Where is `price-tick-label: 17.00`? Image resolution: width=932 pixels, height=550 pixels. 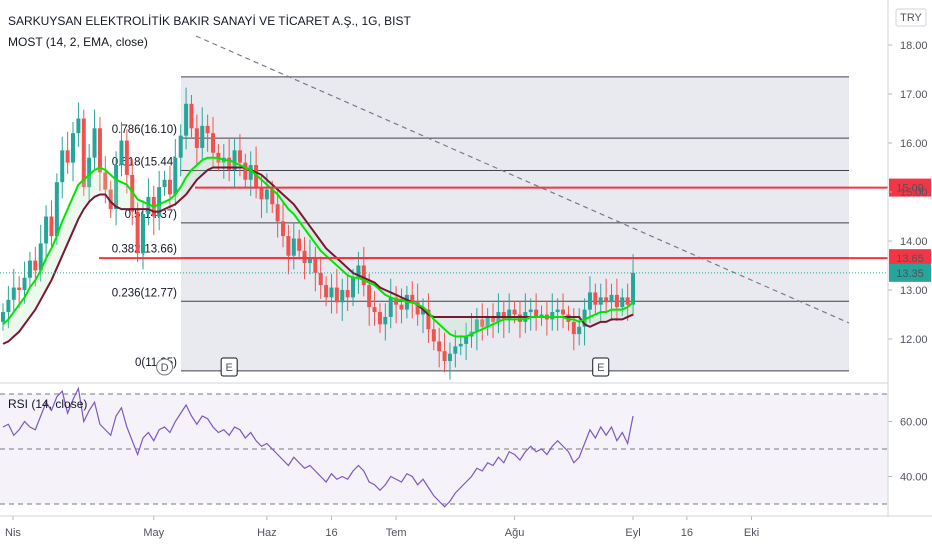
price-tick-label: 17.00 is located at coordinates (914, 95).